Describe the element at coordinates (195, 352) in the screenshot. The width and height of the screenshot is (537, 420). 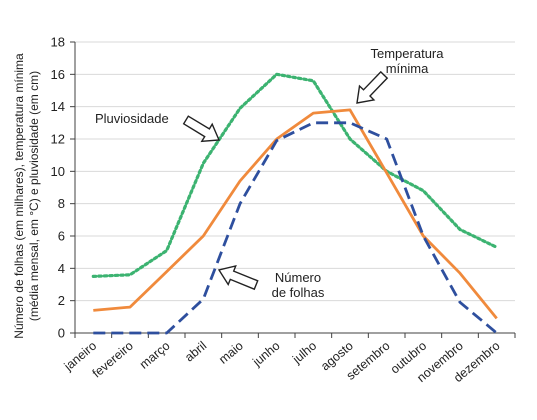
I see `x-tick-label-abril: abril` at that location.